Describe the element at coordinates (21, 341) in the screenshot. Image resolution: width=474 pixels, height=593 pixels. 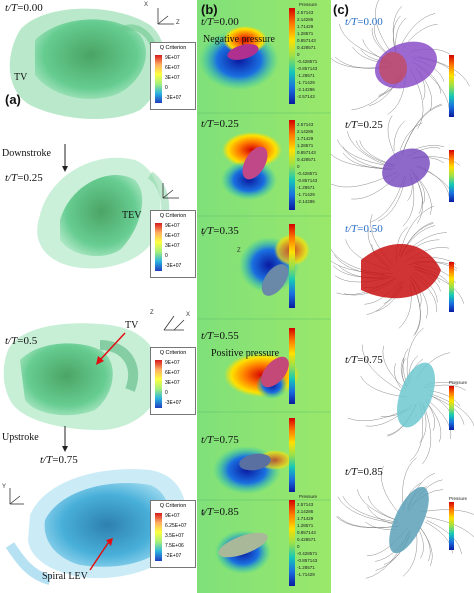
I see `a-time-label-3: t/T=0.5` at that location.